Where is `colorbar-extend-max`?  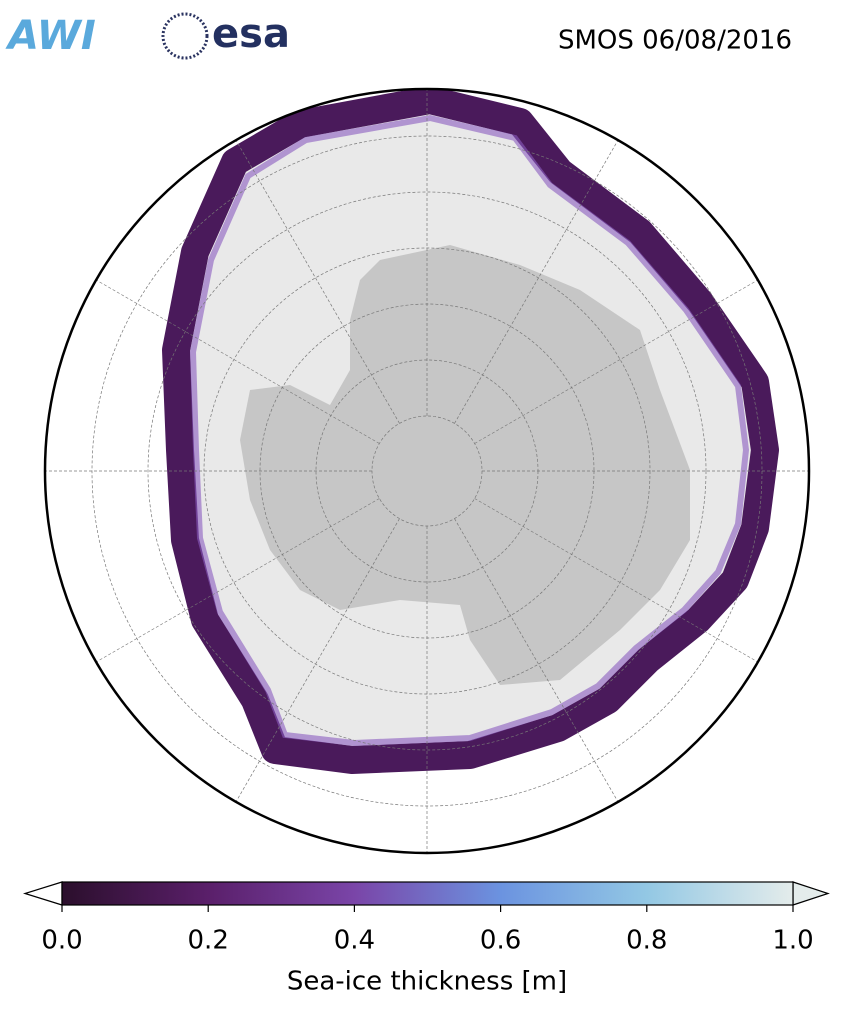
colorbar-extend-max is located at coordinates (811, 893).